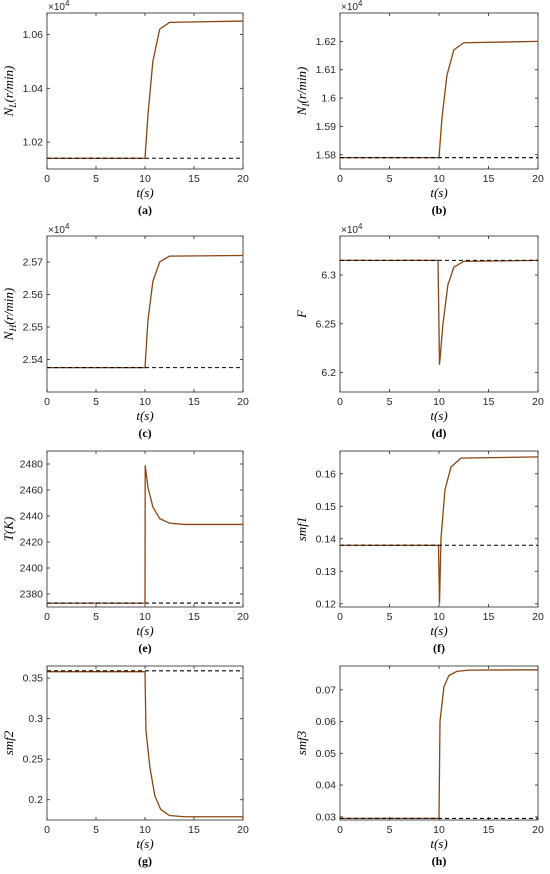  Describe the element at coordinates (326, 754) in the screenshot. I see `y-tick-label: 0.05` at that location.